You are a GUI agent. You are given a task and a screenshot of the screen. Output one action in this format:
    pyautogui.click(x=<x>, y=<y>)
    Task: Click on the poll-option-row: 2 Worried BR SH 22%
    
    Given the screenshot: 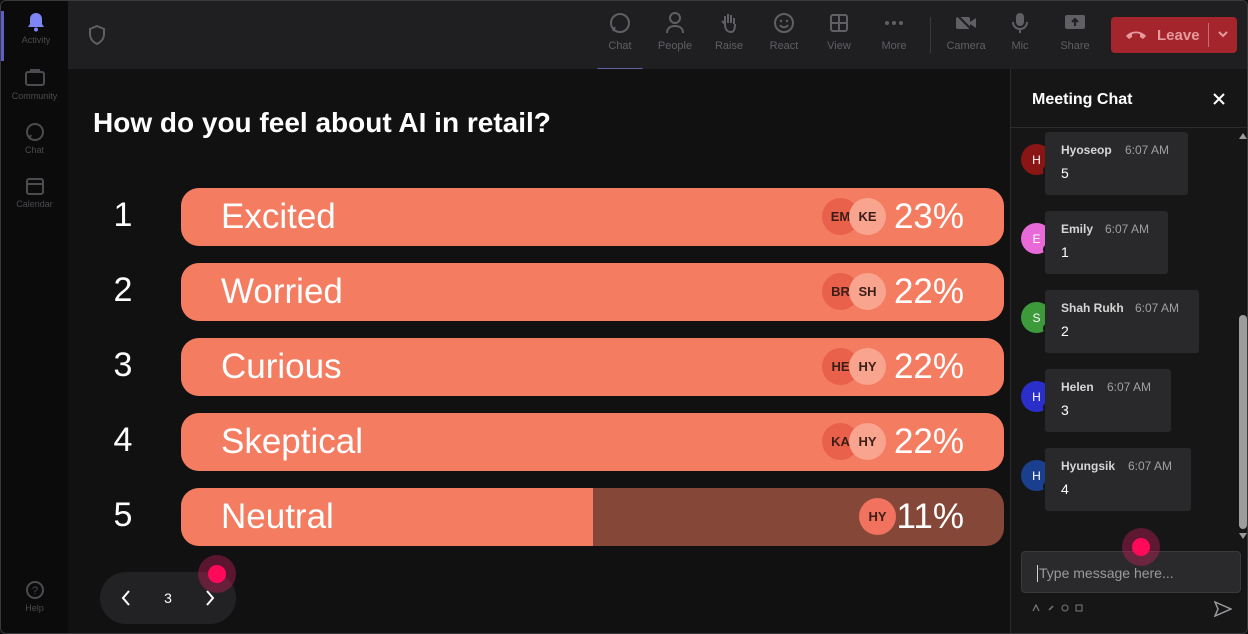 What is the action you would take?
    pyautogui.click(x=539, y=292)
    